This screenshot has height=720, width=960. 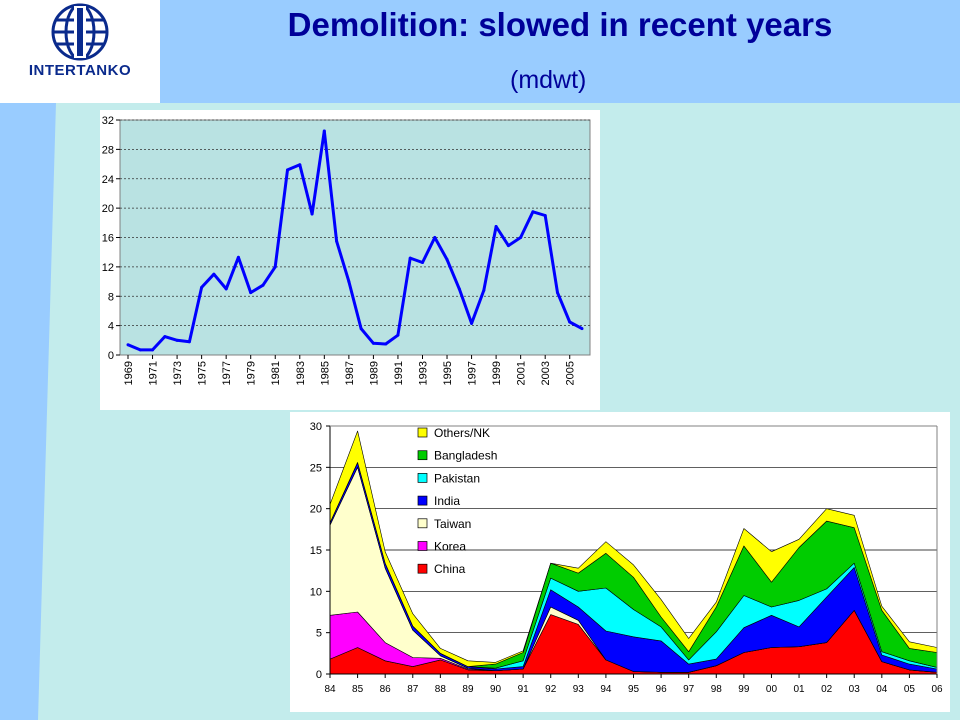 What do you see at coordinates (325, 373) in the screenshot?
I see `x-tick-label: 1985` at bounding box center [325, 373].